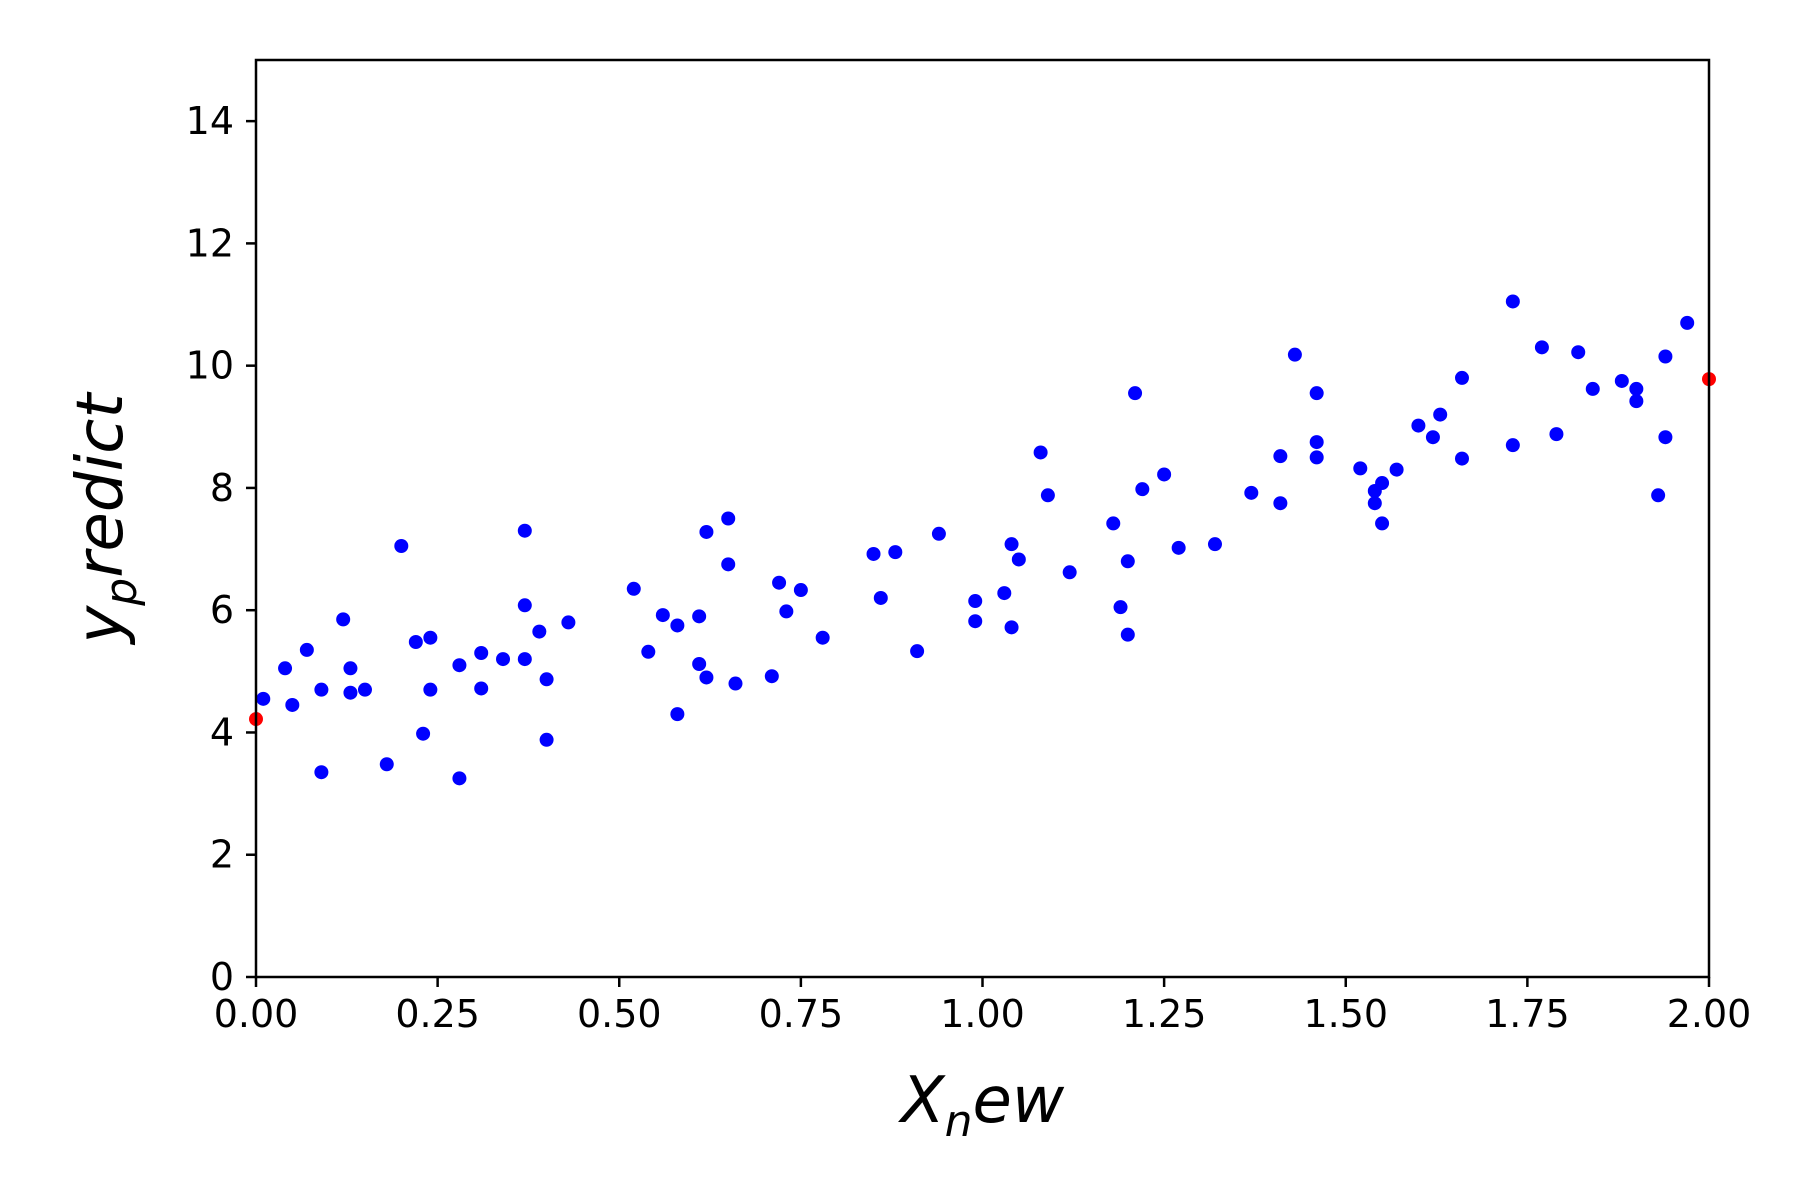 This screenshot has width=1800, height=1200. What do you see at coordinates (210, 121) in the screenshot?
I see `y-tick-label: 14` at bounding box center [210, 121].